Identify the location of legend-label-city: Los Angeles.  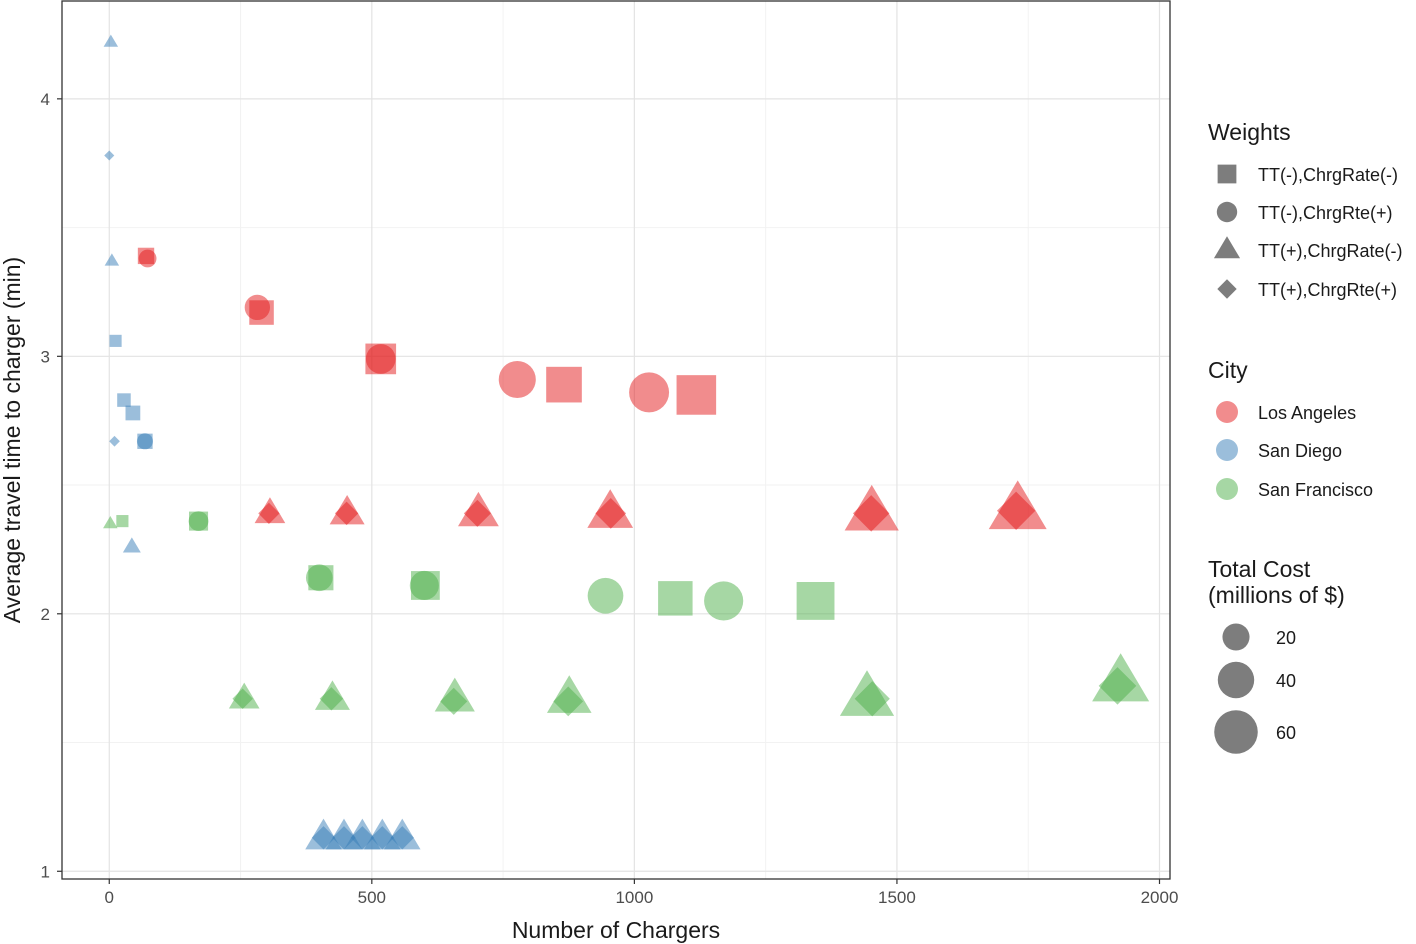
(1307, 413).